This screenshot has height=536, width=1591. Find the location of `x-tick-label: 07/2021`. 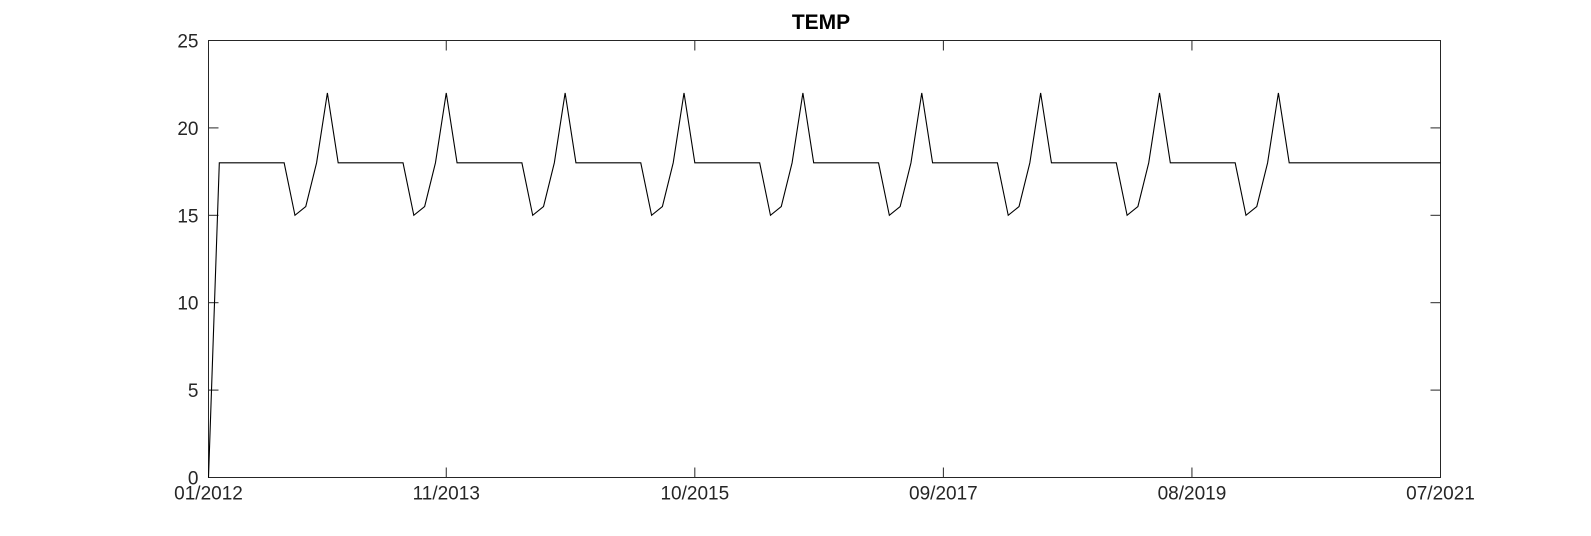

x-tick-label: 07/2021 is located at coordinates (1440, 494).